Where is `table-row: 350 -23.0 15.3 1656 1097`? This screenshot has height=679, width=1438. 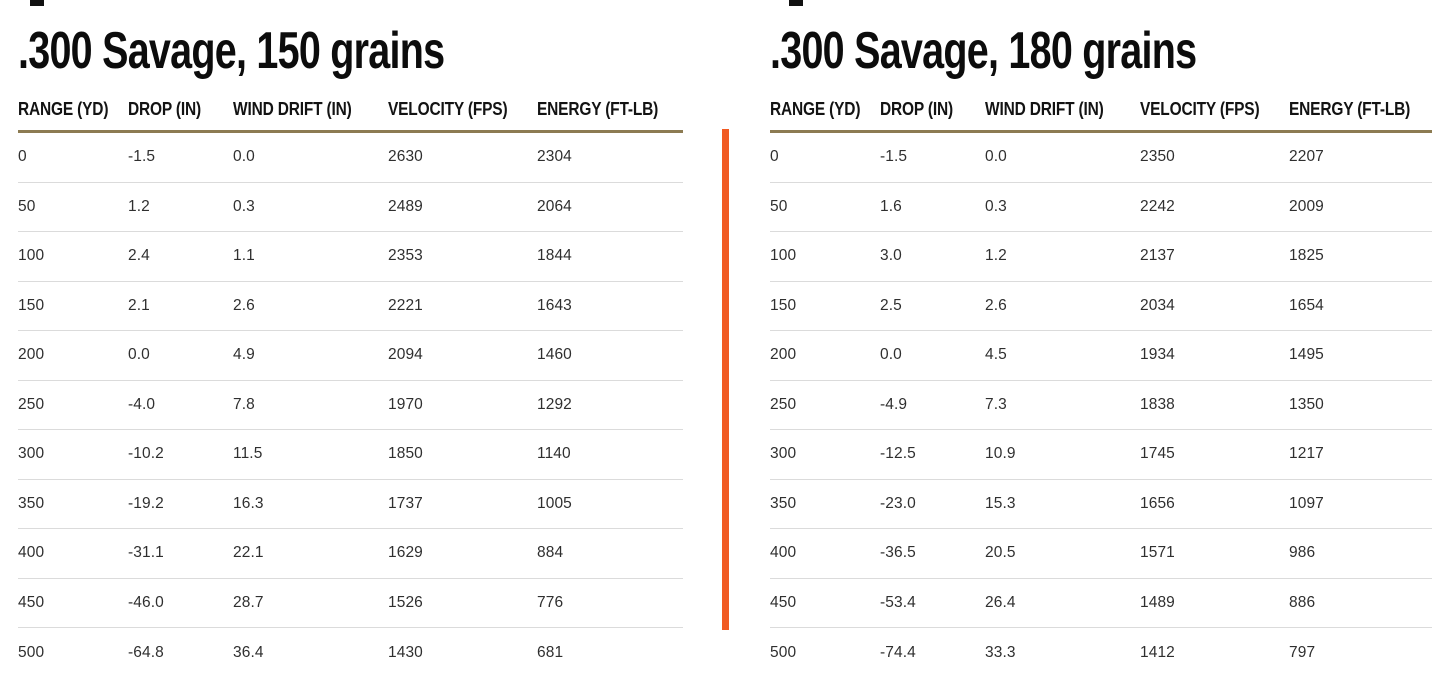 table-row: 350 -23.0 15.3 1656 1097 is located at coordinates (1101, 504).